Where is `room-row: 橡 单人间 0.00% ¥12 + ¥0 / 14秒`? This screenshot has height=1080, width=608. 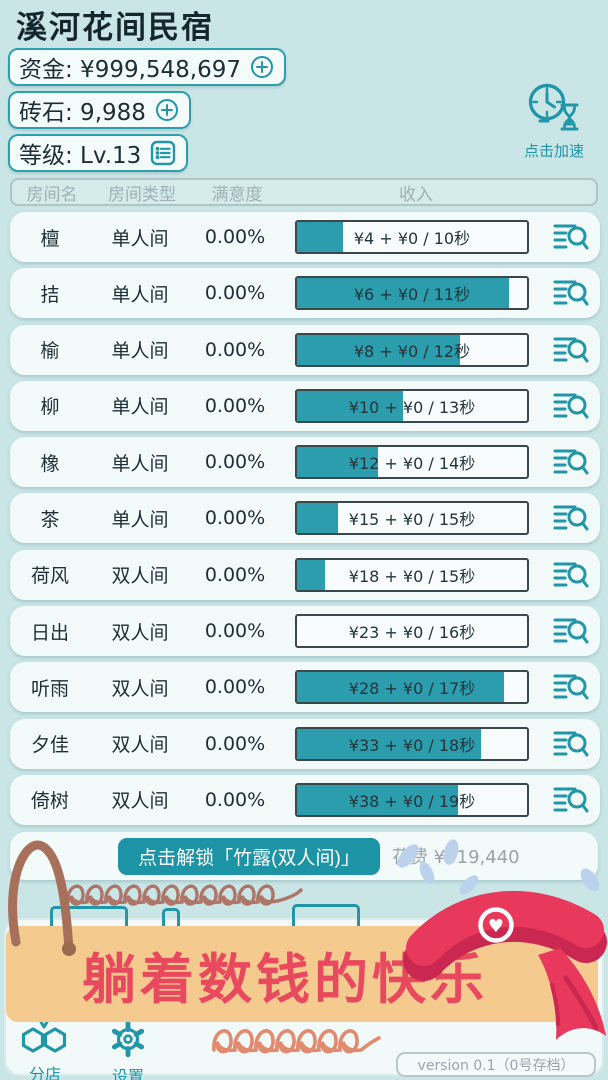 room-row: 橡 单人间 0.00% ¥12 + ¥0 / 14秒 is located at coordinates (305, 462).